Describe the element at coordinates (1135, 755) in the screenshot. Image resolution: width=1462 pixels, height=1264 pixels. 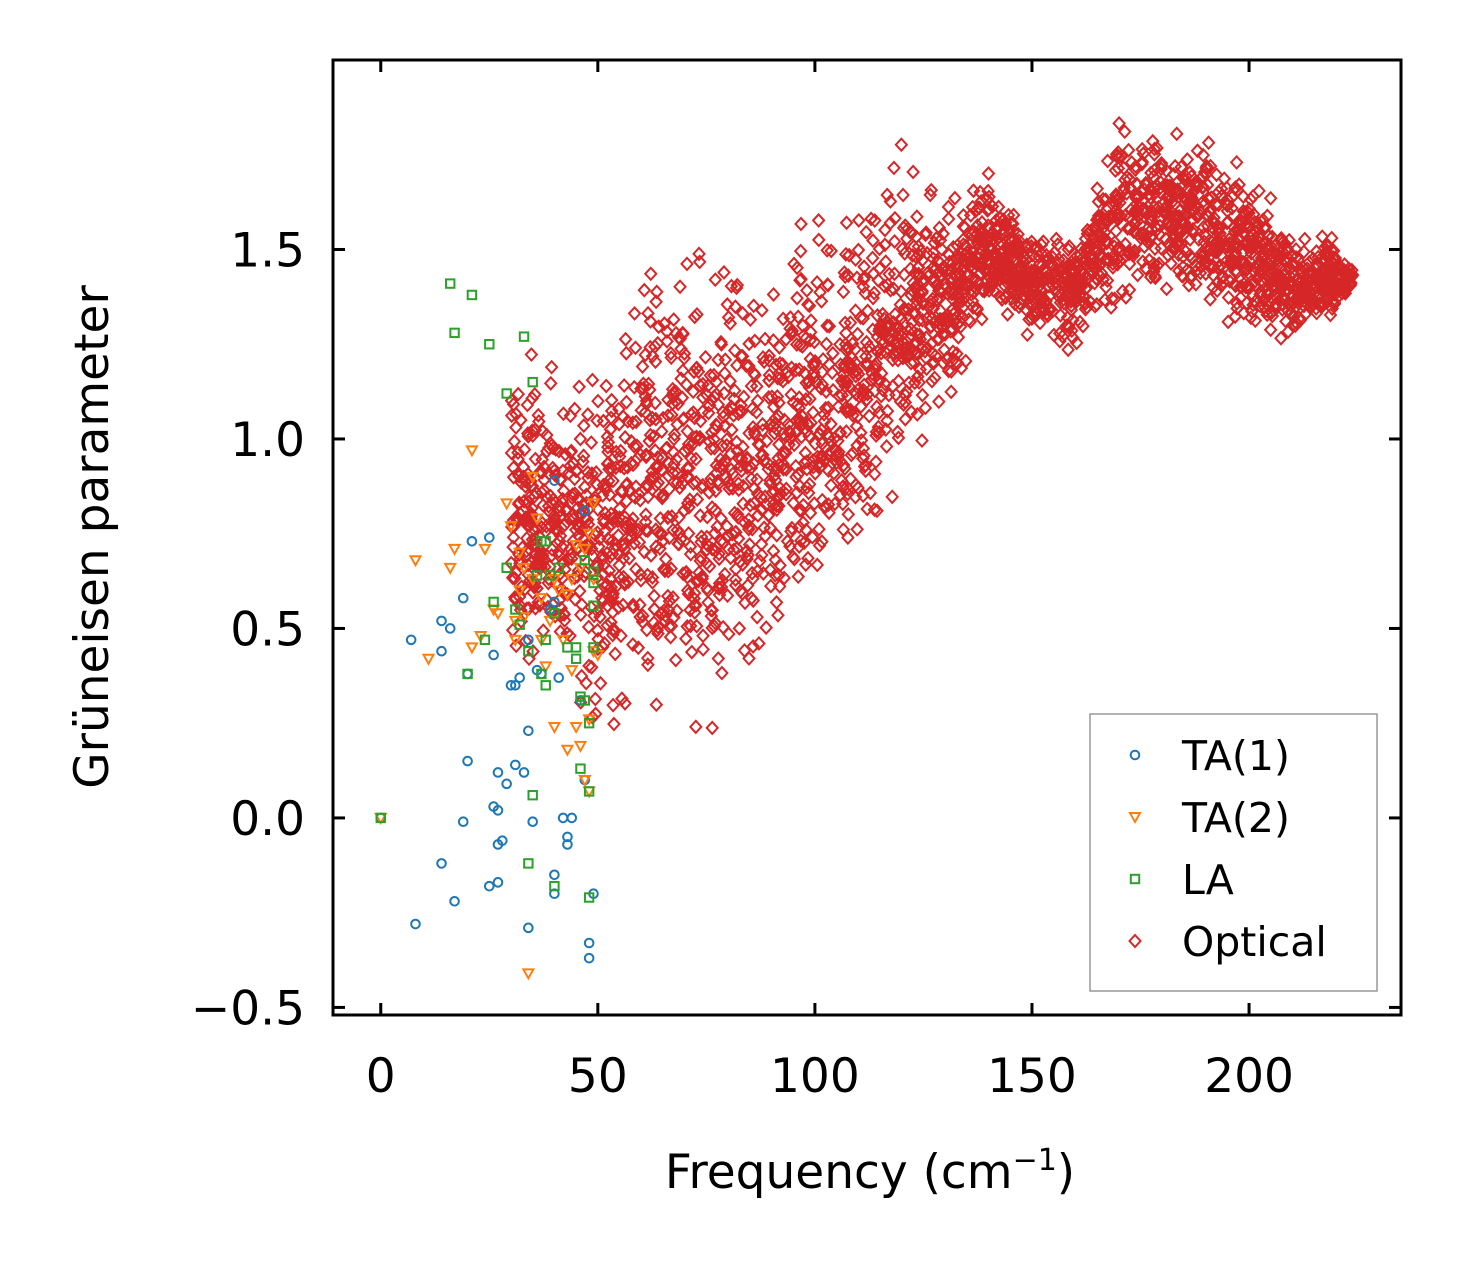
I see `legend-marker` at that location.